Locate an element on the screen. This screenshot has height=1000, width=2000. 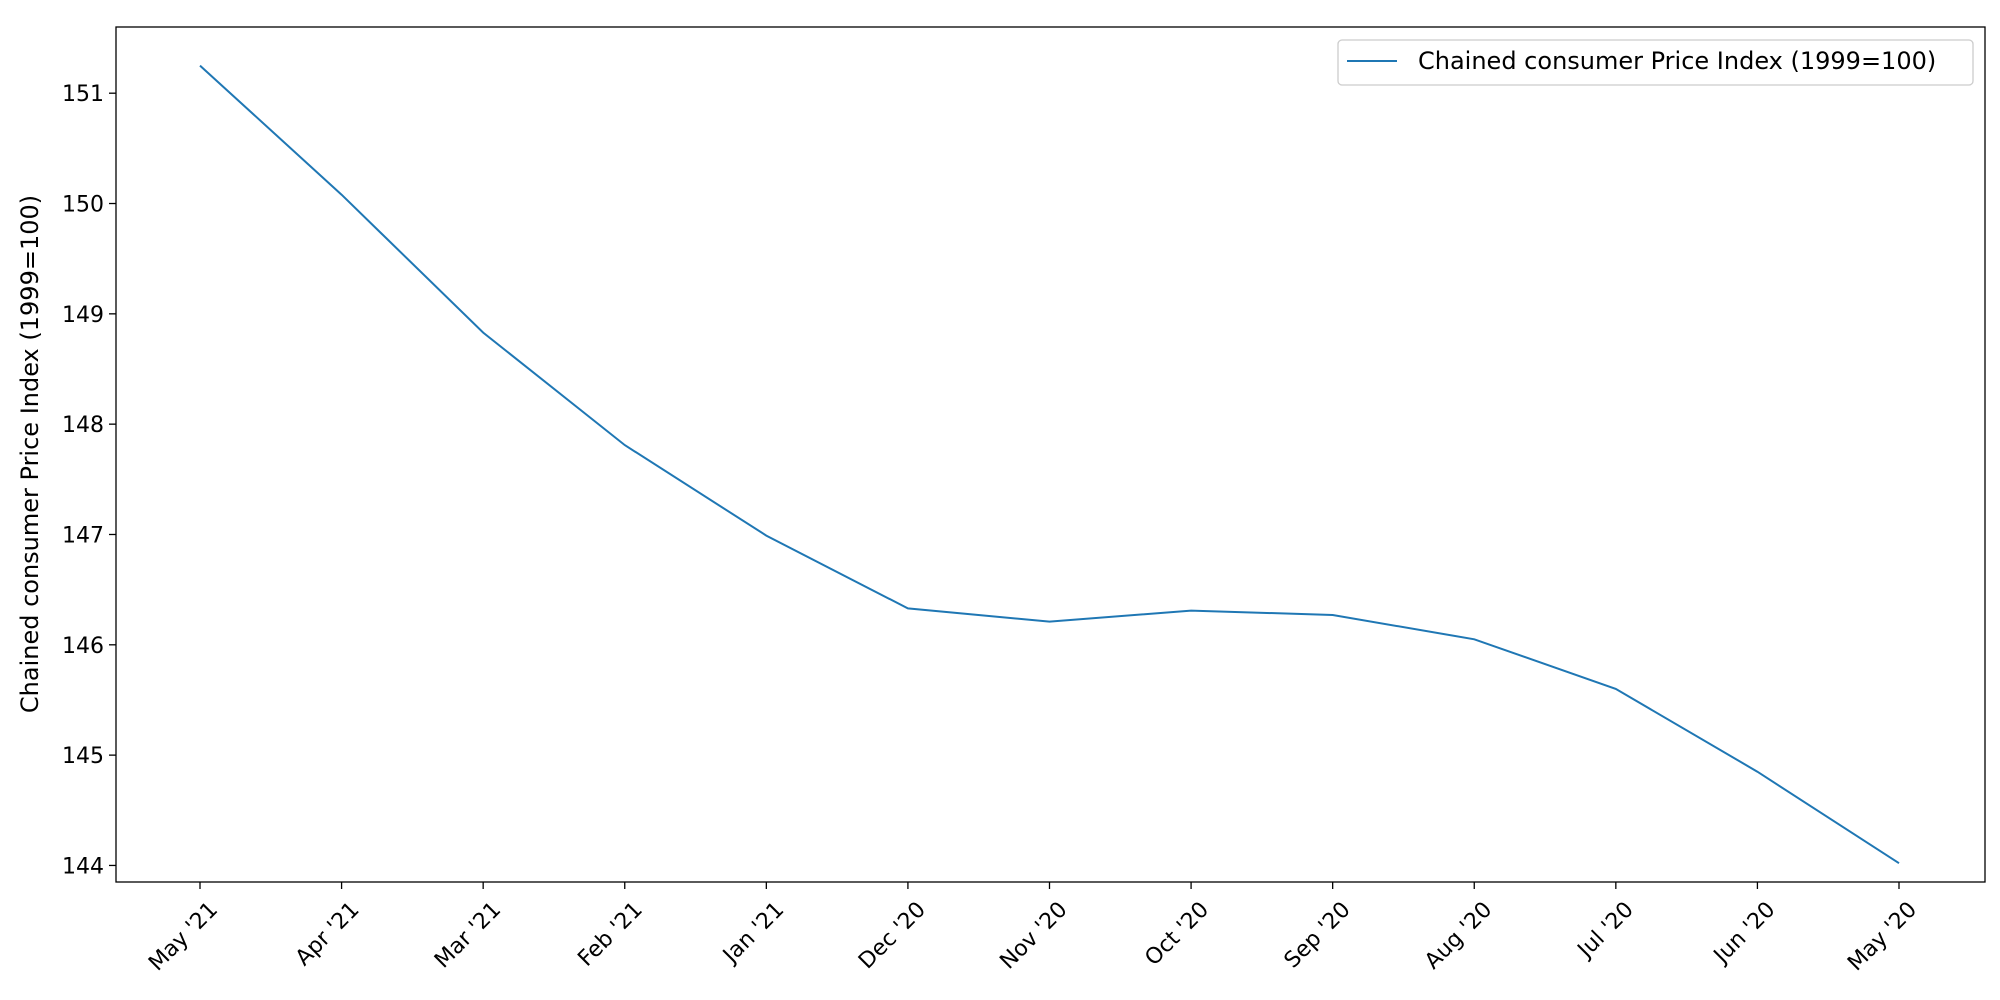
x-tick-label: Oct '20 is located at coordinates (1177, 934).